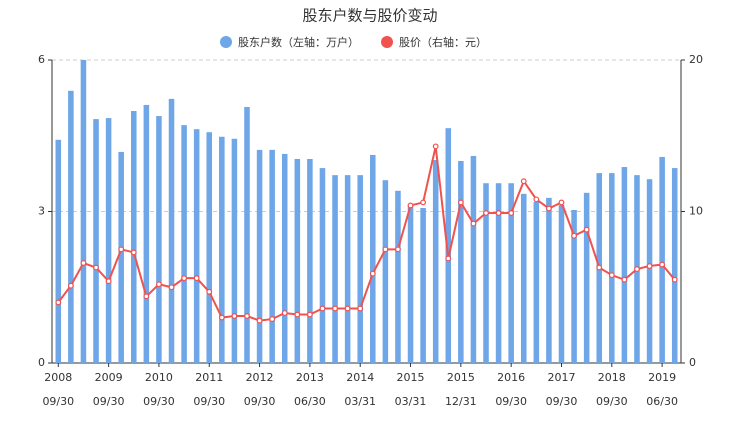  I want to click on y-tick-label: 6, so click(41, 59).